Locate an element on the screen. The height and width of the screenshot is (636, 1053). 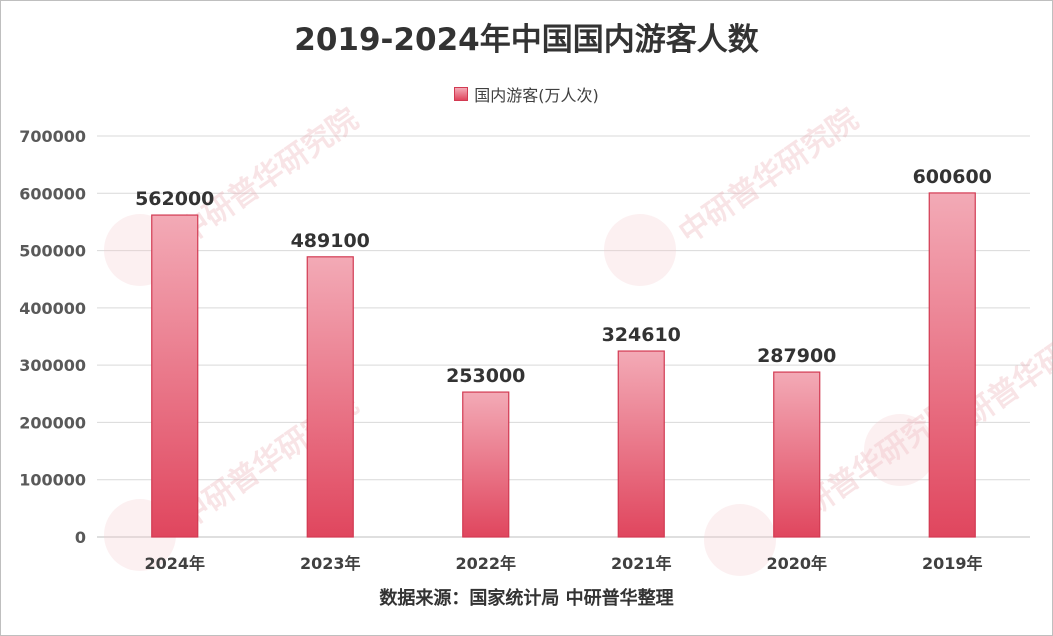
chart-title: 2019-2024年中国国内游客人数 is located at coordinates (526, 40).